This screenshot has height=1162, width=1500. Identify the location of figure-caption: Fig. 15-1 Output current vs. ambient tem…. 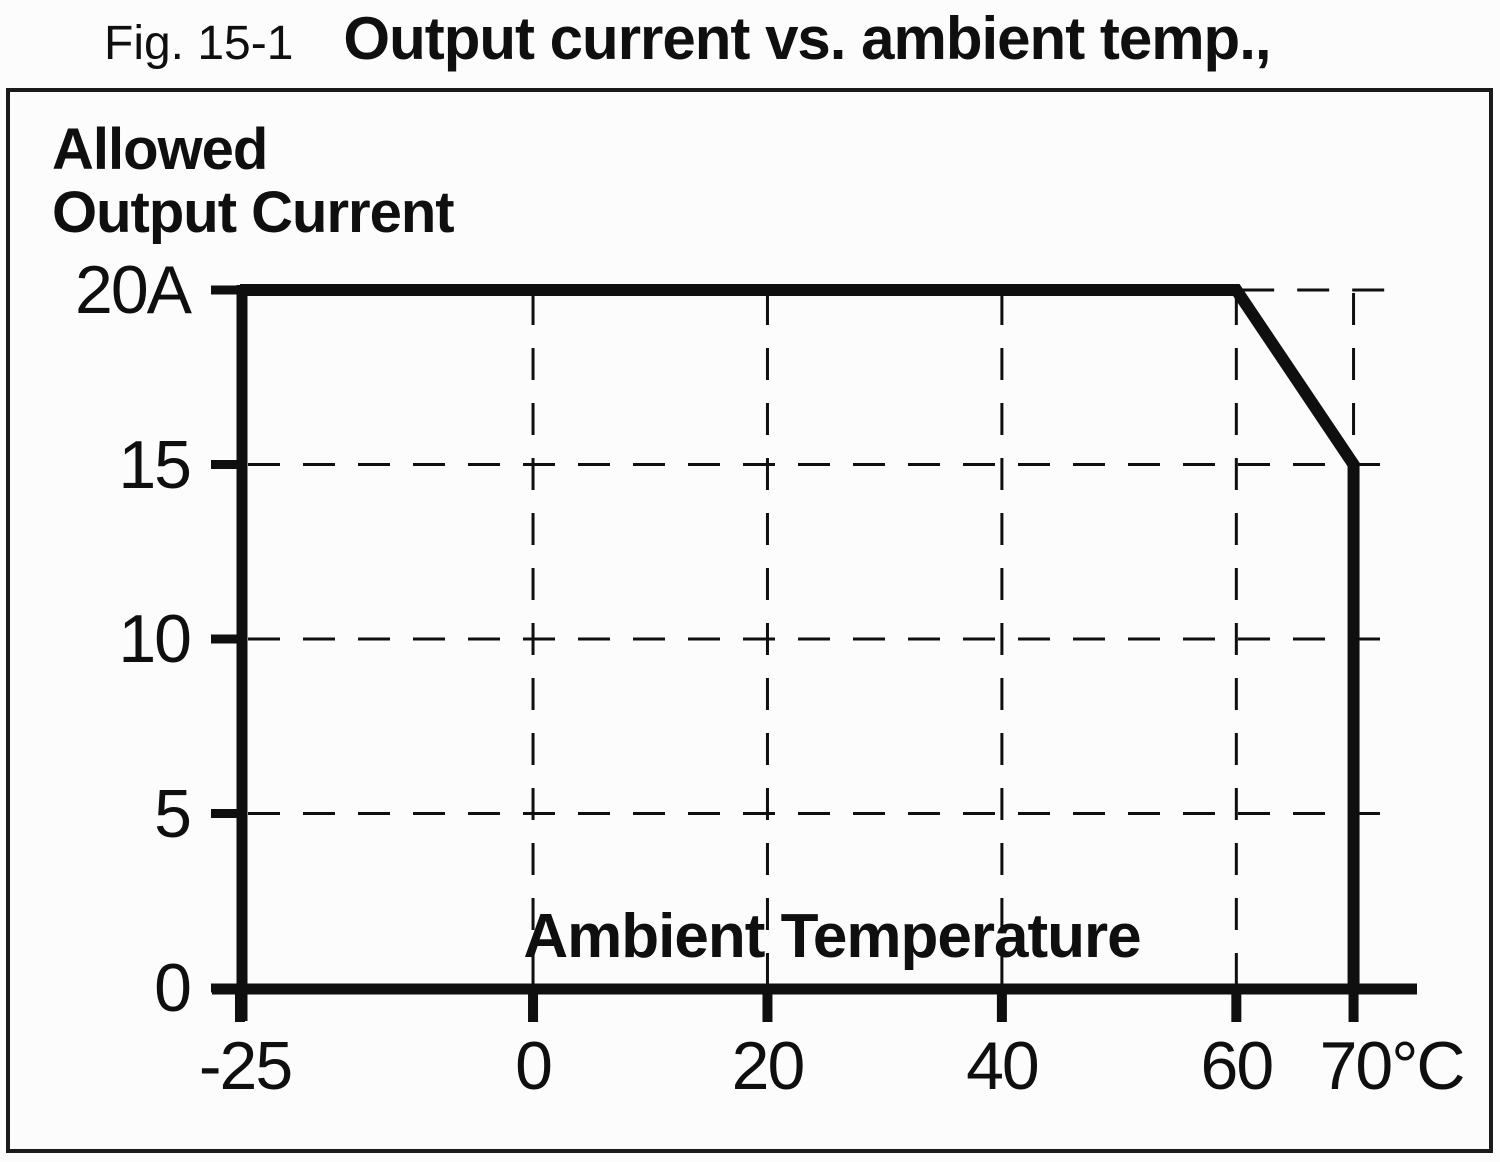
(688, 39).